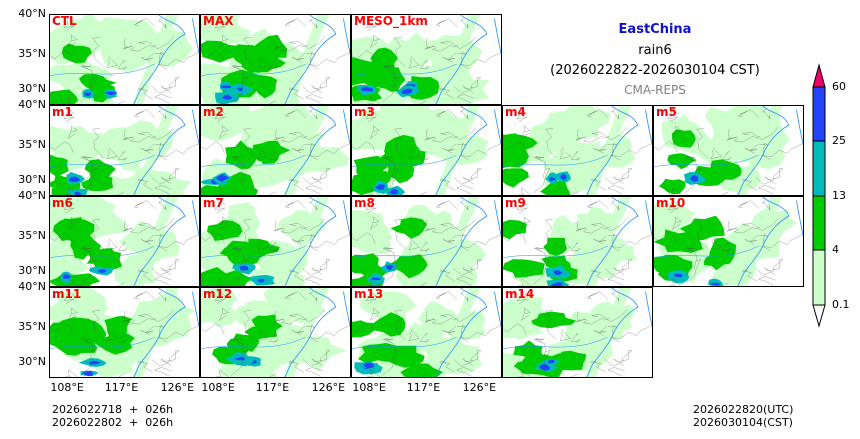 The image size is (860, 439). What do you see at coordinates (426, 59) in the screenshot?
I see `map-panel-MESO_1km: MESO_1km` at bounding box center [426, 59].